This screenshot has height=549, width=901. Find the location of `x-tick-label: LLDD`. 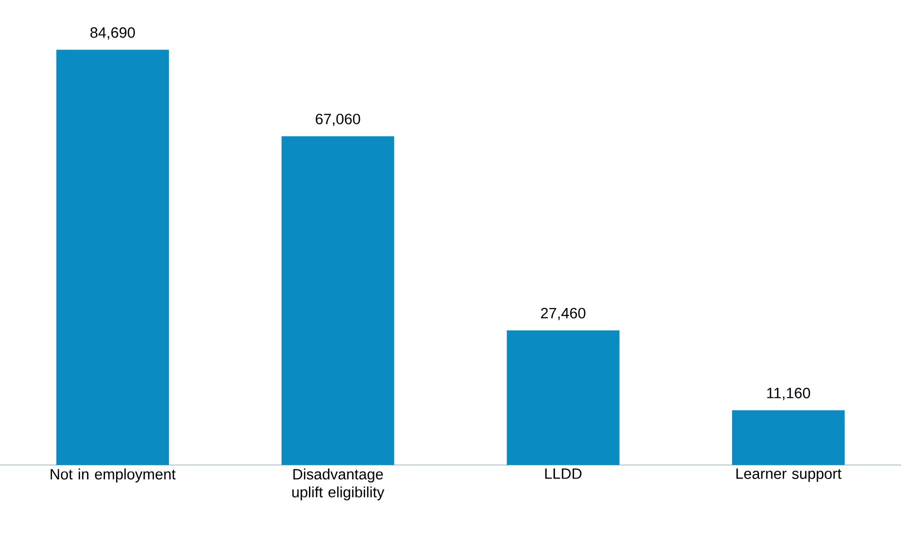

x-tick-label: LLDD is located at coordinates (563, 473).